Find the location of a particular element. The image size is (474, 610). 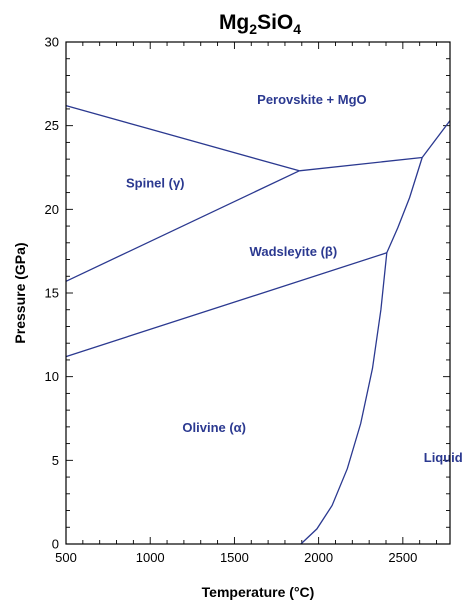

y-axis-label: Pressure (GPa) is located at coordinates (20, 292).